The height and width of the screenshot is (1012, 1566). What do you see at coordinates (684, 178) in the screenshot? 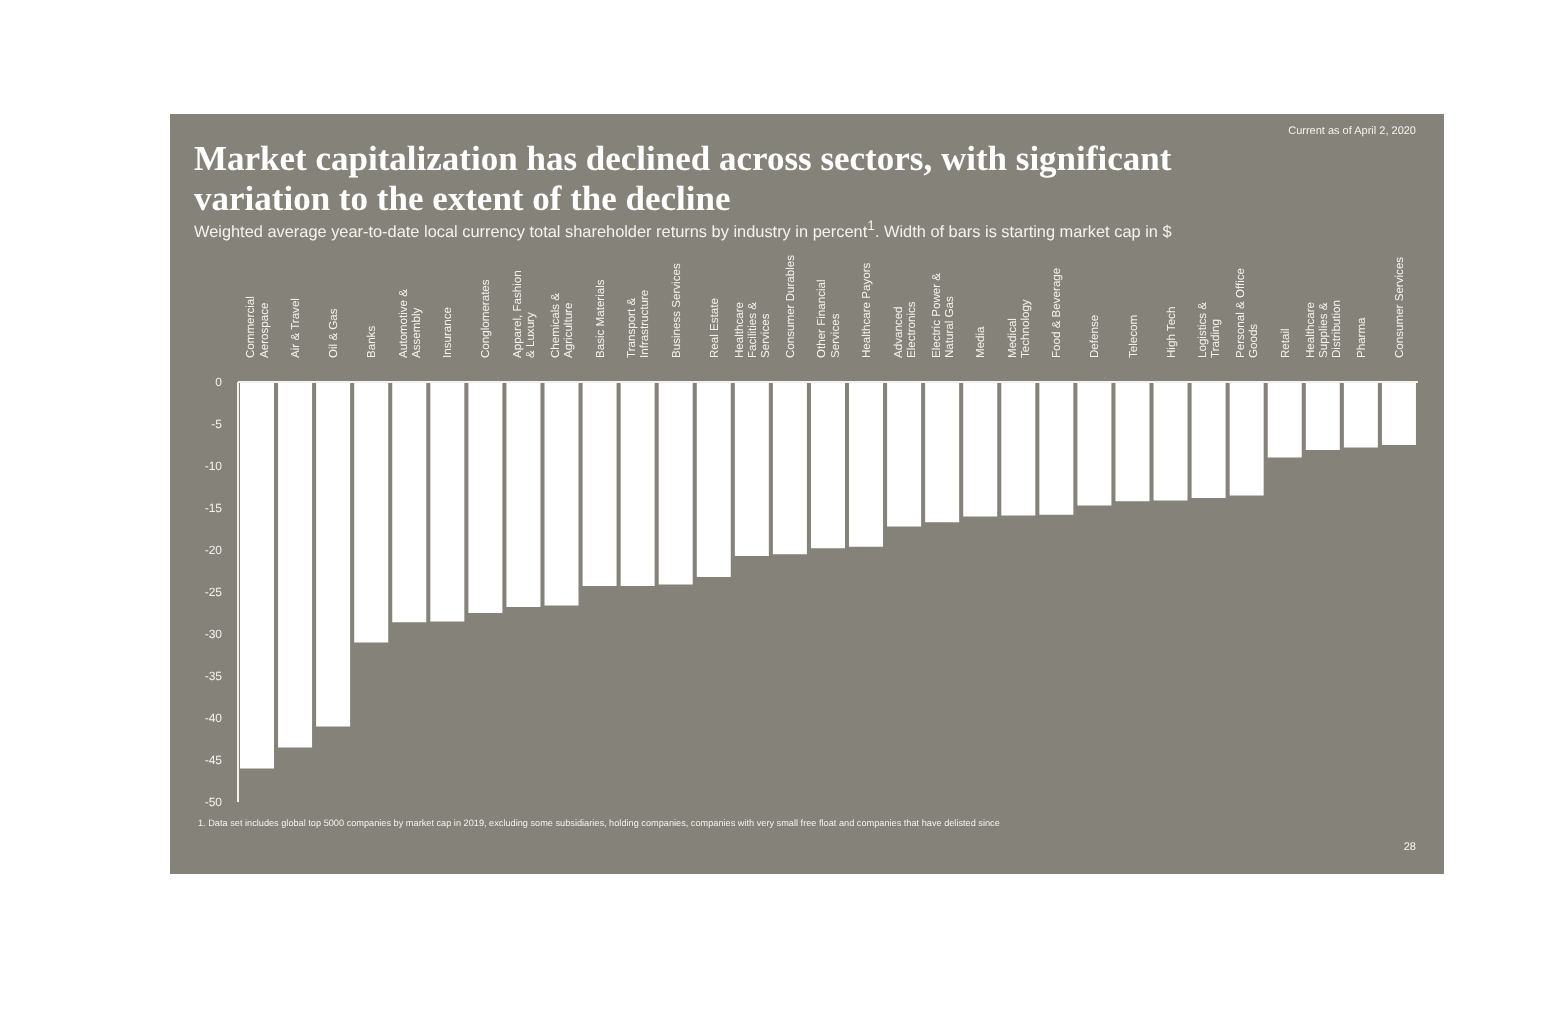
I see `chart-title: Market capitalization has declined across sectors, with significant variation to the extent of the decline` at bounding box center [684, 178].